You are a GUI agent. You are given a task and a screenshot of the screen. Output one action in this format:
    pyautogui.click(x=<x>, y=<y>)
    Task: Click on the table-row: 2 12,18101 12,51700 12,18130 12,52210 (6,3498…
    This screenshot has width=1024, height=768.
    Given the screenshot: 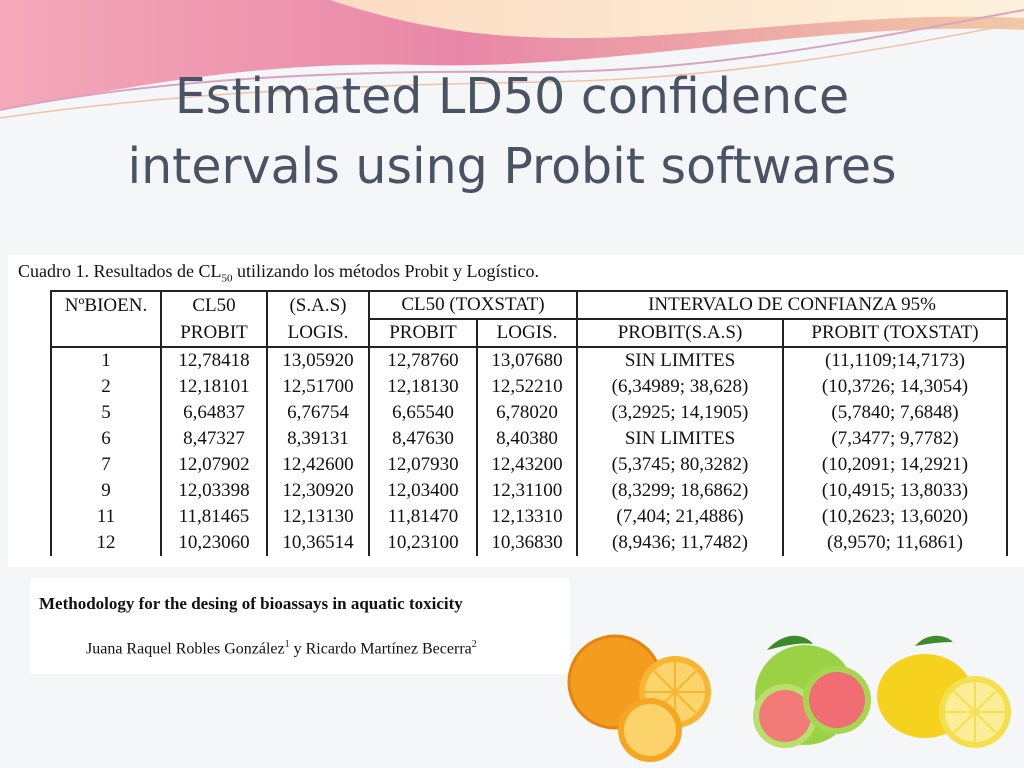 What is the action you would take?
    pyautogui.click(x=529, y=387)
    